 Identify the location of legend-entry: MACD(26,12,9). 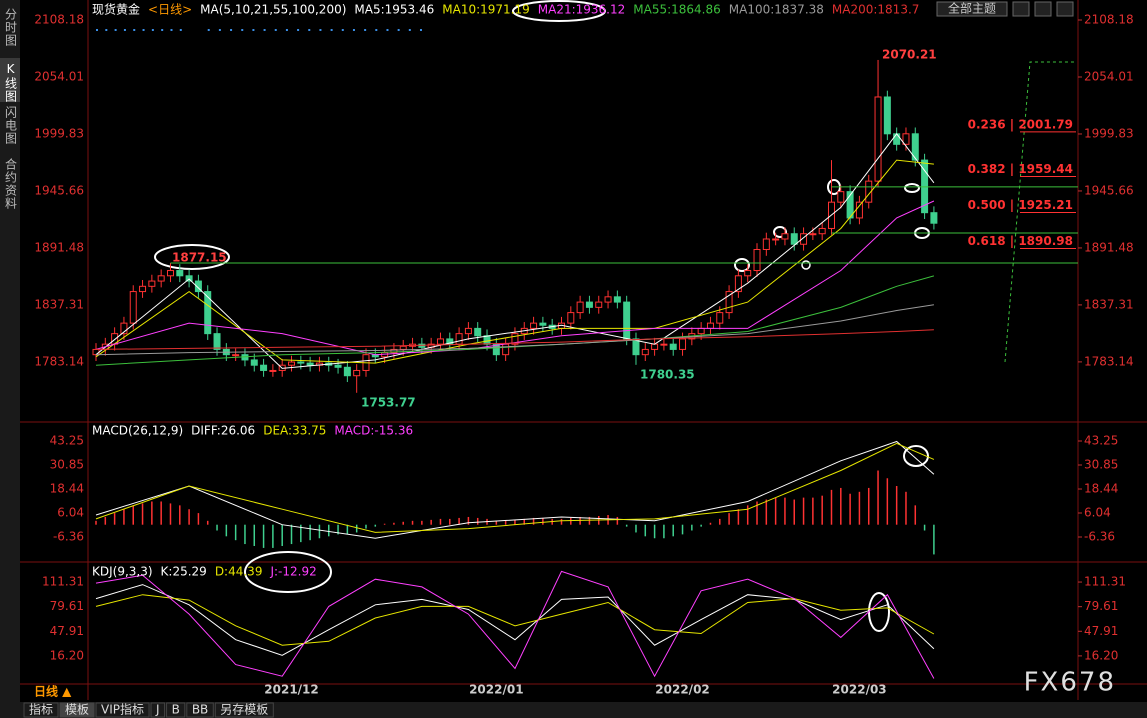
(137, 431).